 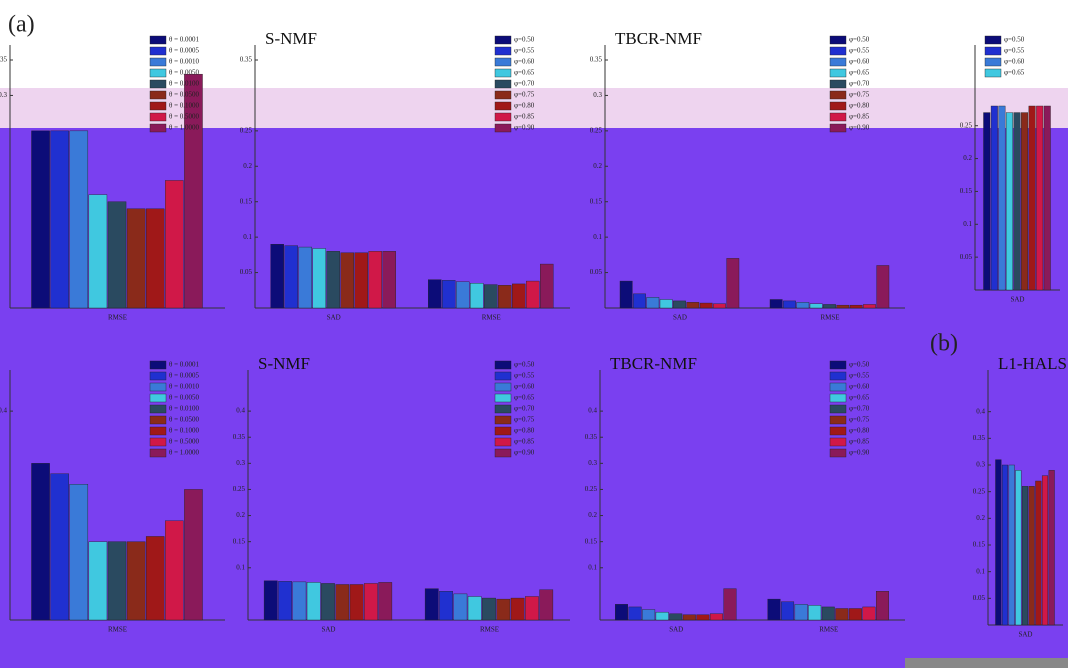 What do you see at coordinates (944, 344) in the screenshot?
I see `panel-label: (b)` at bounding box center [944, 344].